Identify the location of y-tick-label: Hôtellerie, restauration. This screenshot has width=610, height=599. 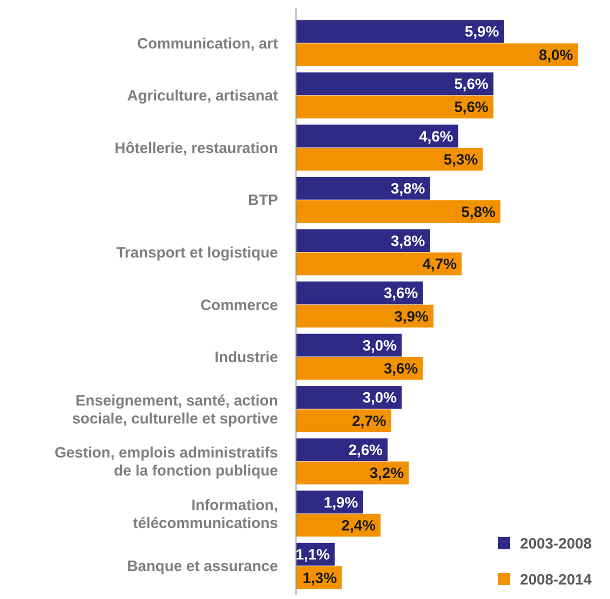
(196, 148).